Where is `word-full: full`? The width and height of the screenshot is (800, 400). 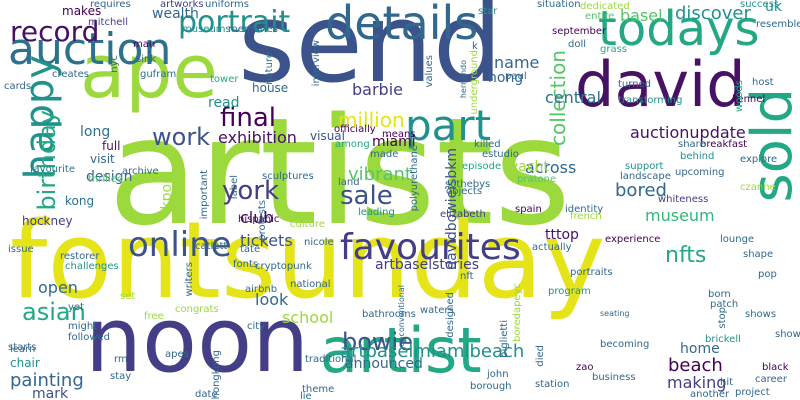
word-full: full is located at coordinates (111, 146).